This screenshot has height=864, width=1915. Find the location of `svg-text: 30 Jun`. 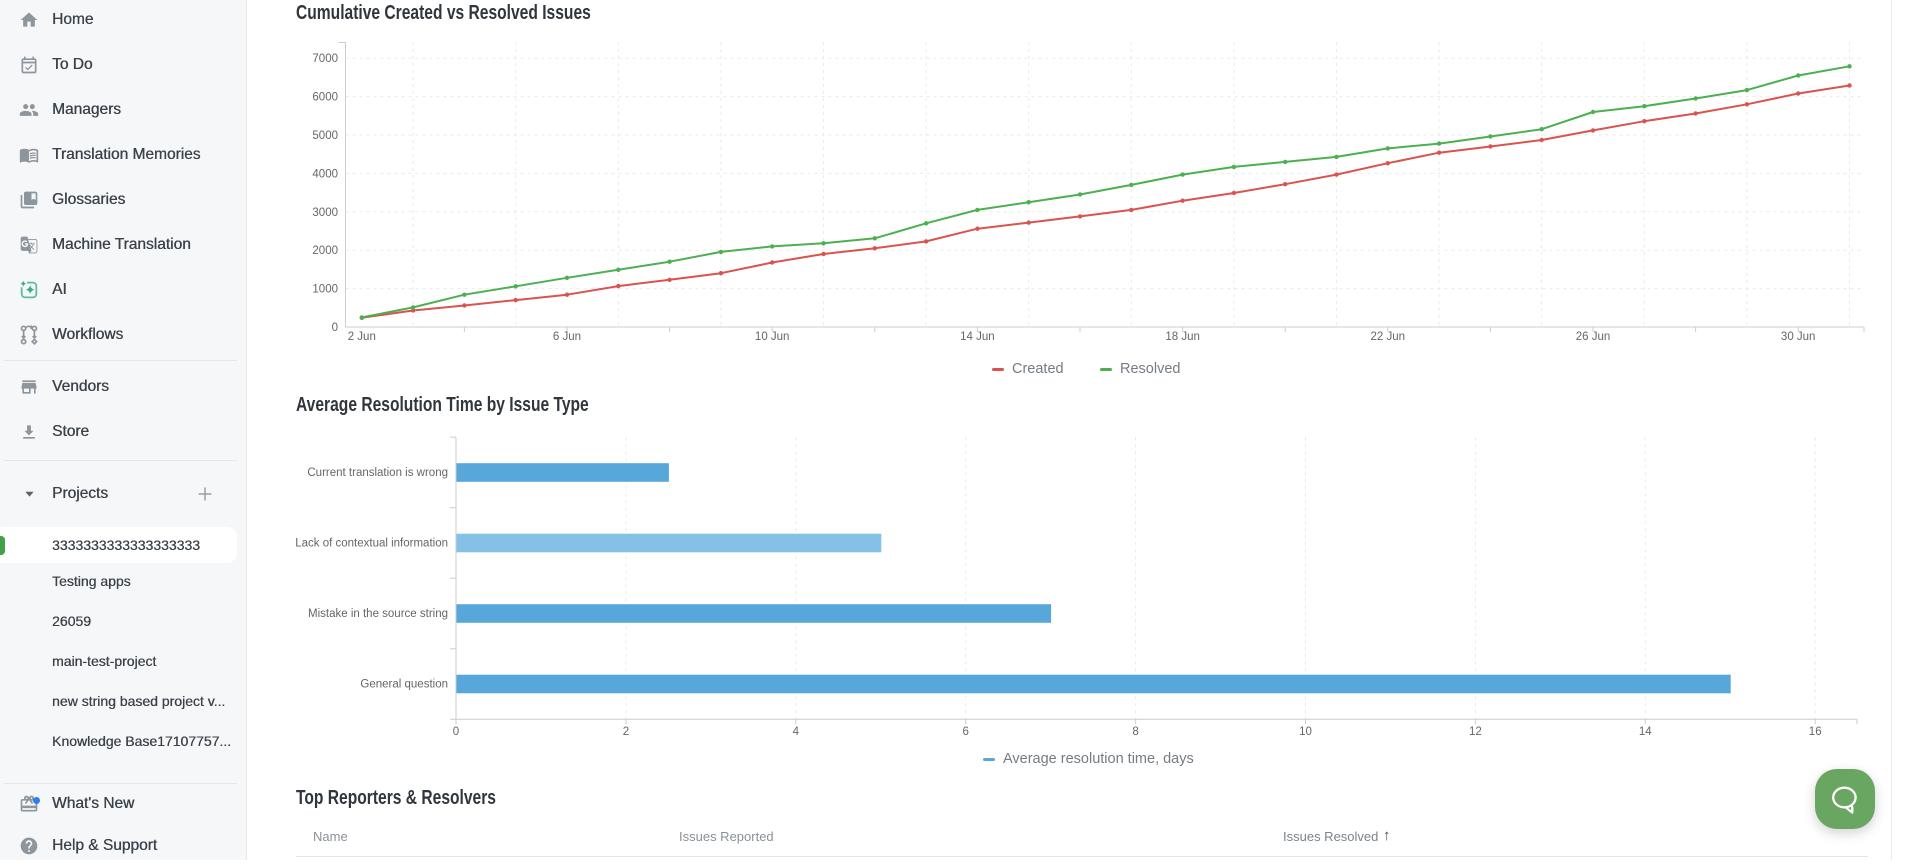

svg-text: 30 Jun is located at coordinates (1798, 337).